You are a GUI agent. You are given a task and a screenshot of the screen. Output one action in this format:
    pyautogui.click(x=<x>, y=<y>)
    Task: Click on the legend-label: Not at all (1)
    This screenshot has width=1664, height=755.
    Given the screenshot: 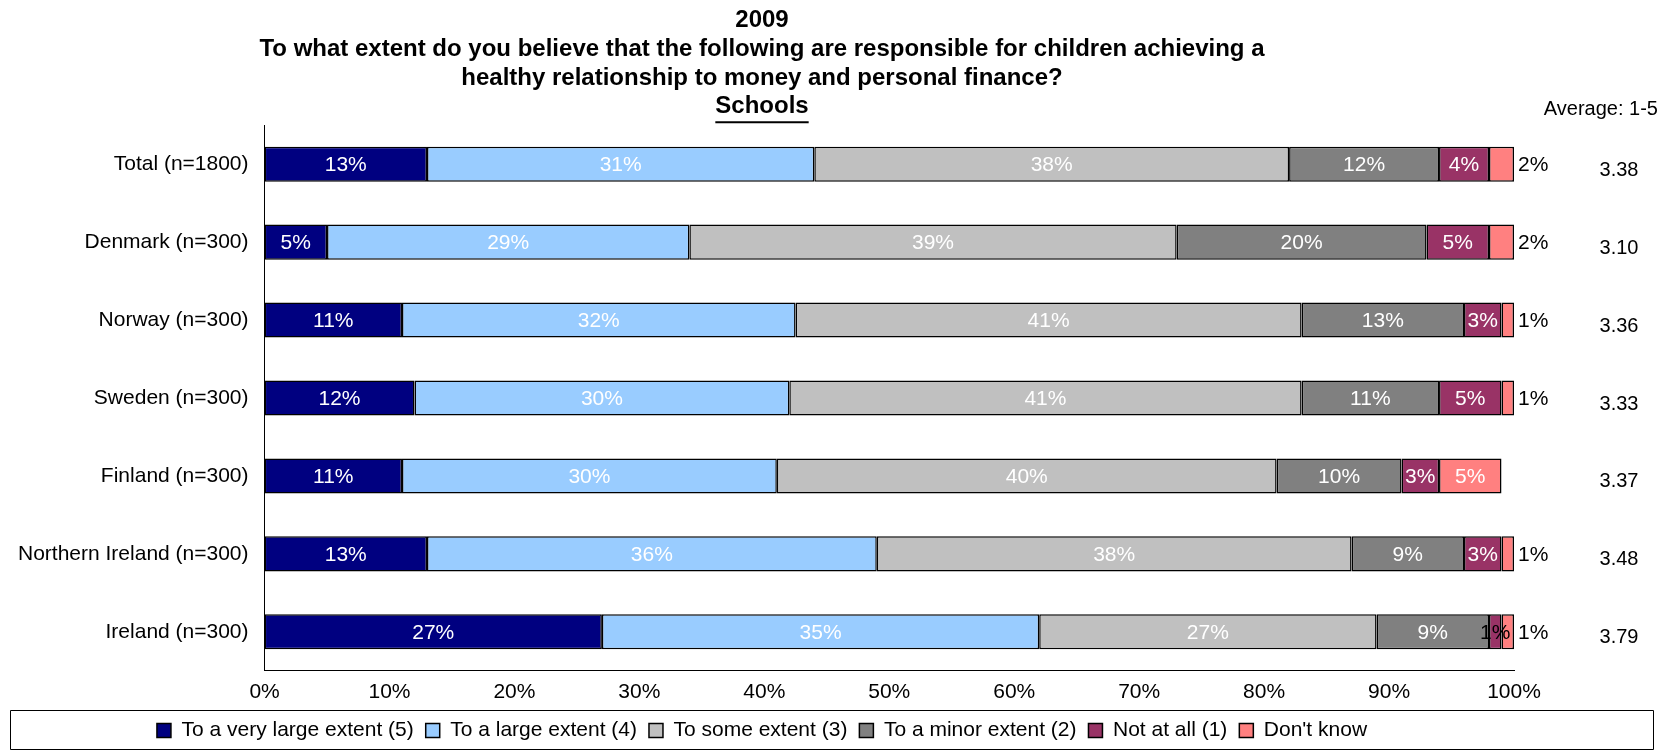 What is the action you would take?
    pyautogui.click(x=1170, y=729)
    